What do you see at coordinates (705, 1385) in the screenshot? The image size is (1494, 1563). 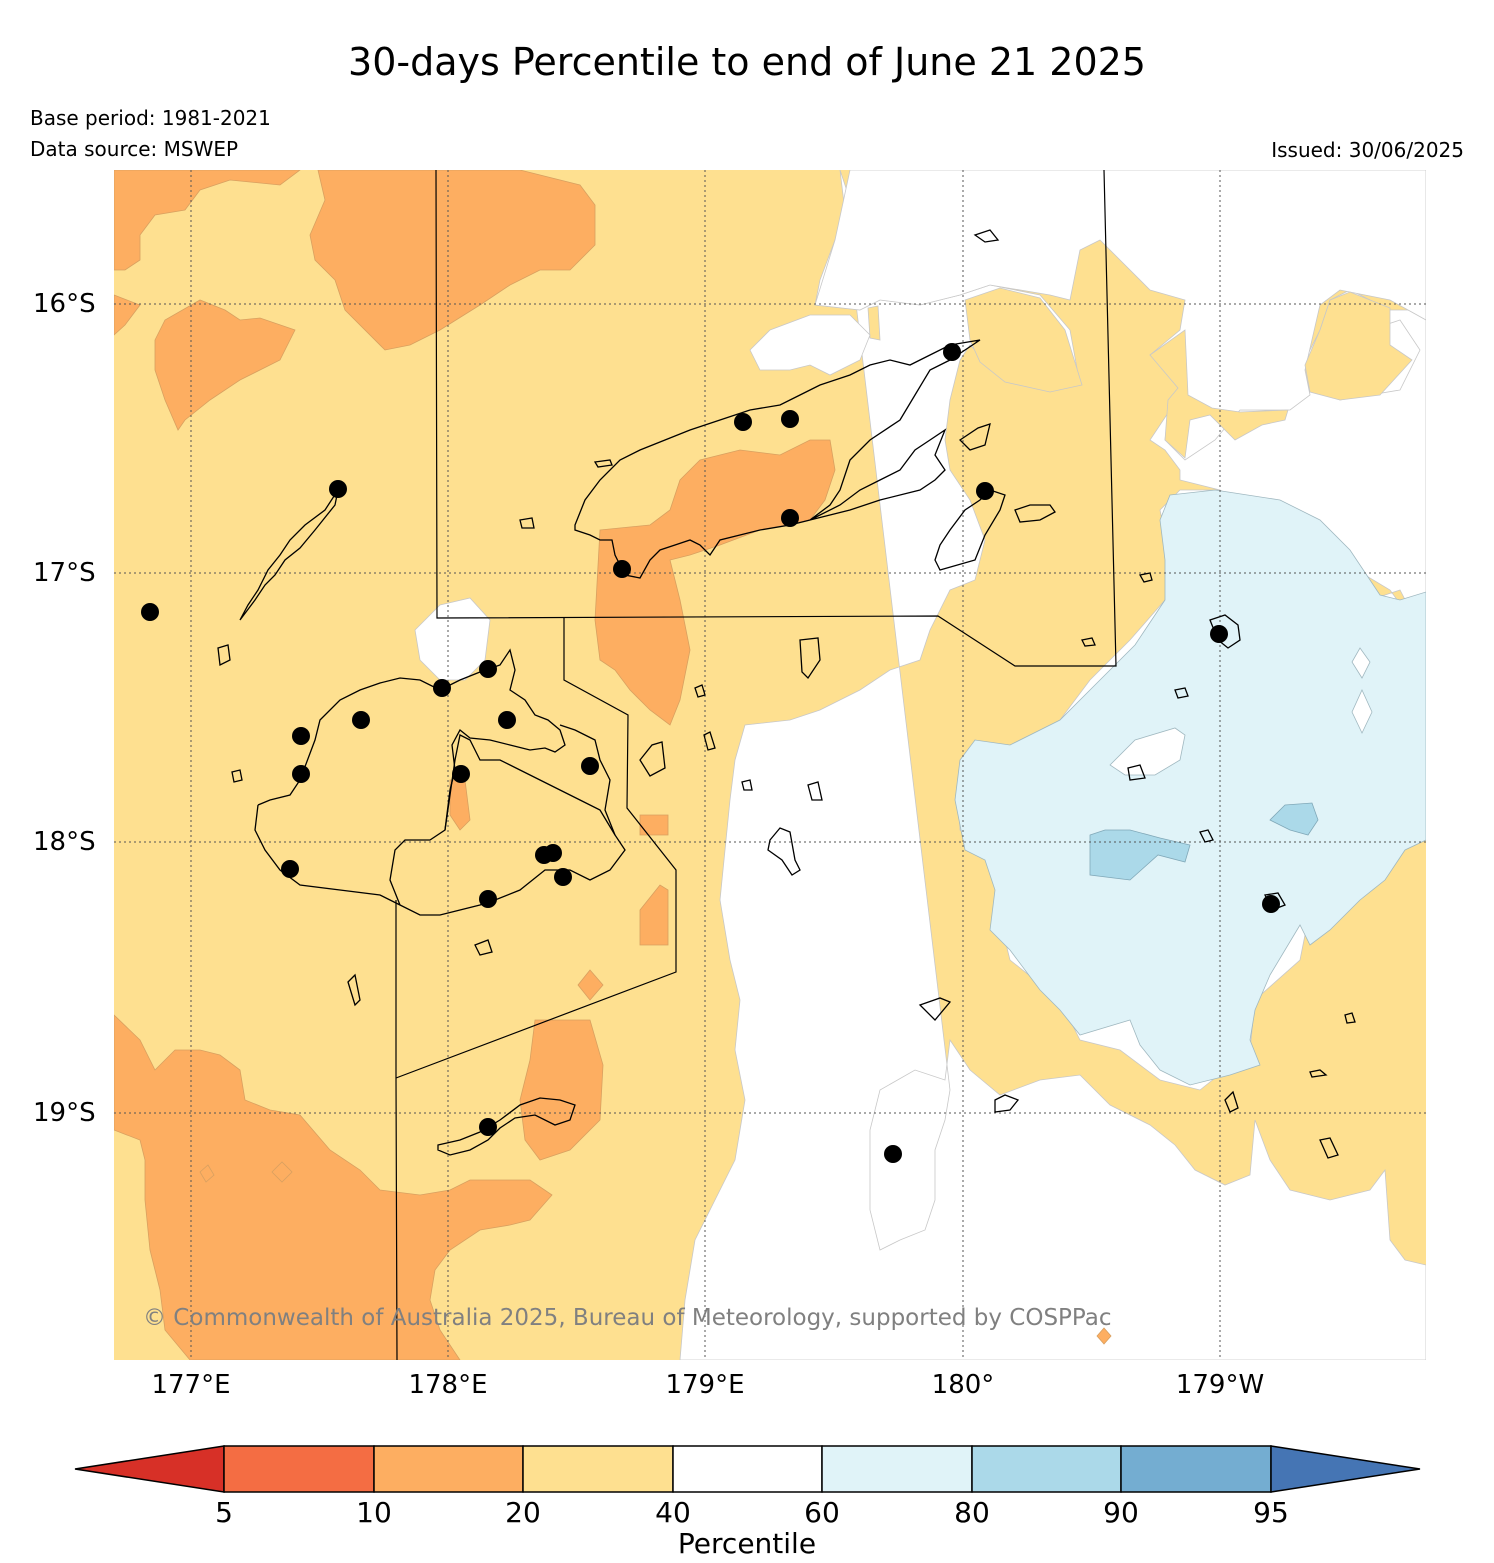 I see `x-tick-label: 179°E` at bounding box center [705, 1385].